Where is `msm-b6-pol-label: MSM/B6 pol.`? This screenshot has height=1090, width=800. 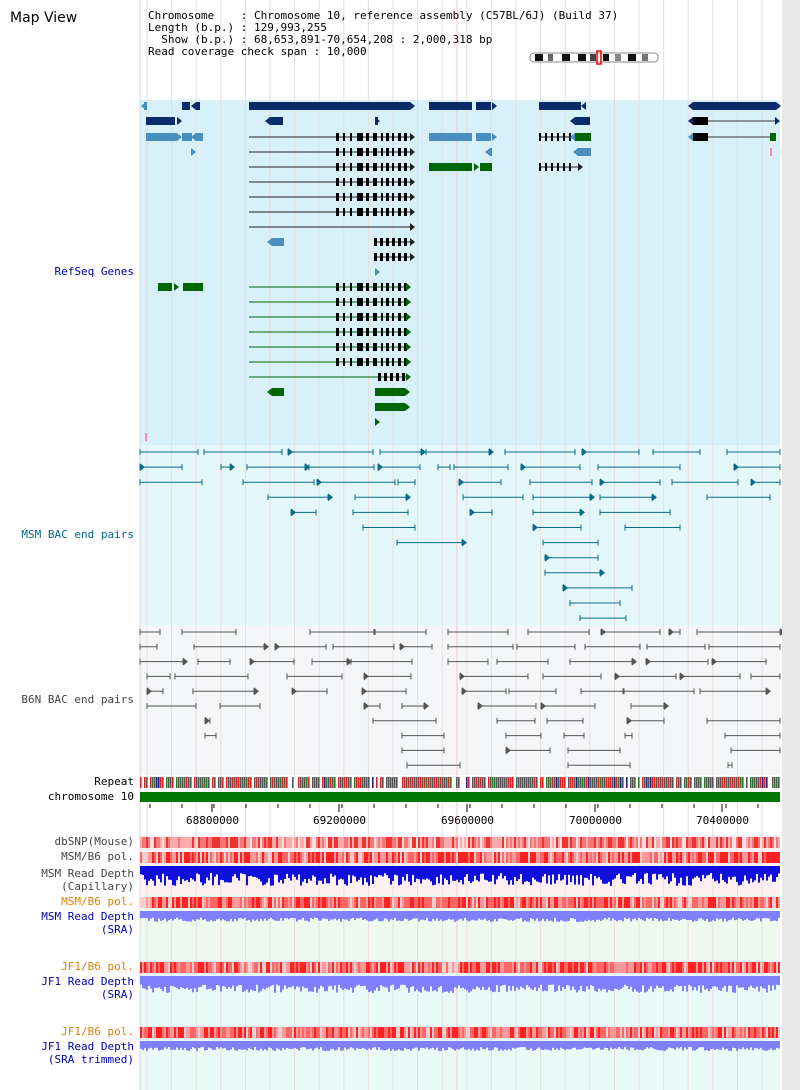 msm-b6-pol-label: MSM/B6 pol. is located at coordinates (97, 856).